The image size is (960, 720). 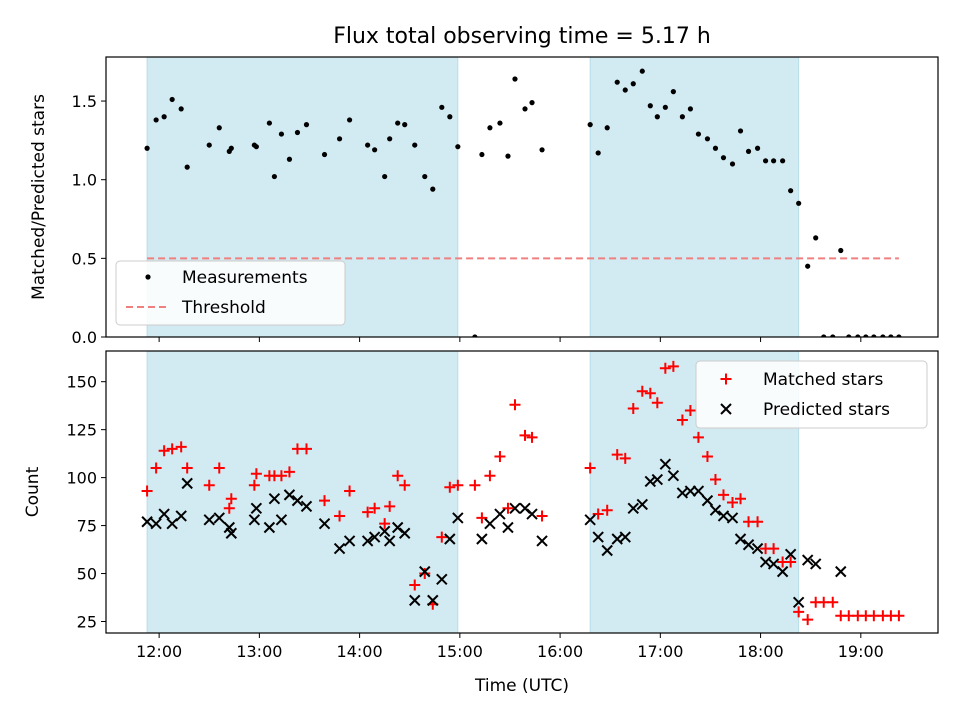 What do you see at coordinates (84, 101) in the screenshot?
I see `y-tick-label-top: 1.5` at bounding box center [84, 101].